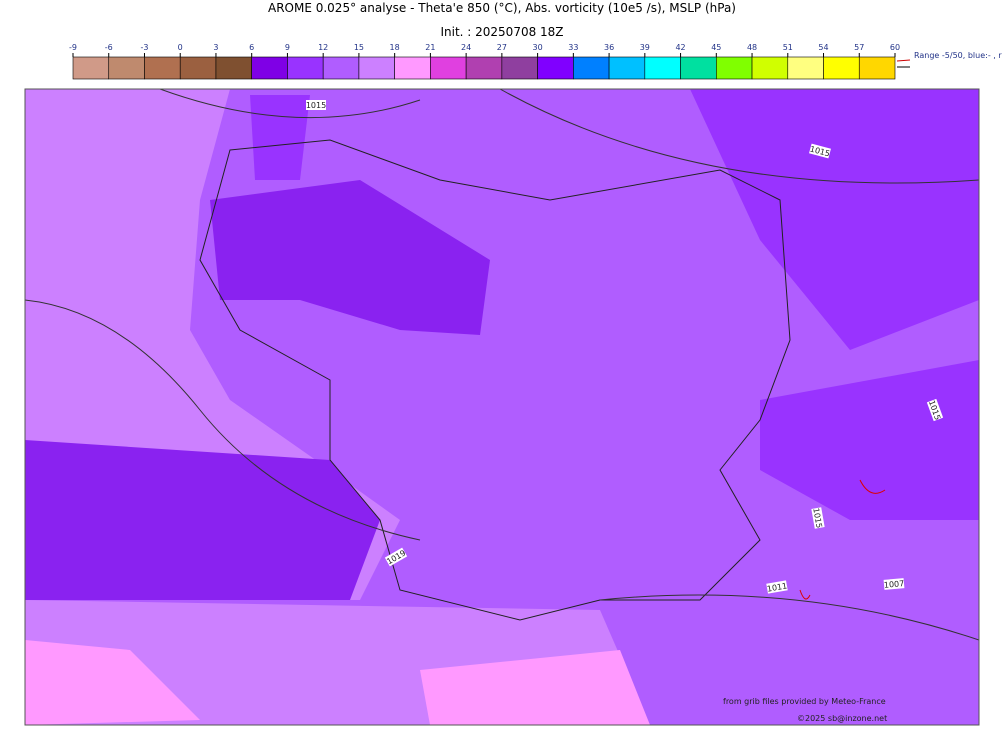 Image resolution: width=1005 pixels, height=738 pixels. What do you see at coordinates (350, 257) in the screenshot?
I see `channel-zone` at bounding box center [350, 257].